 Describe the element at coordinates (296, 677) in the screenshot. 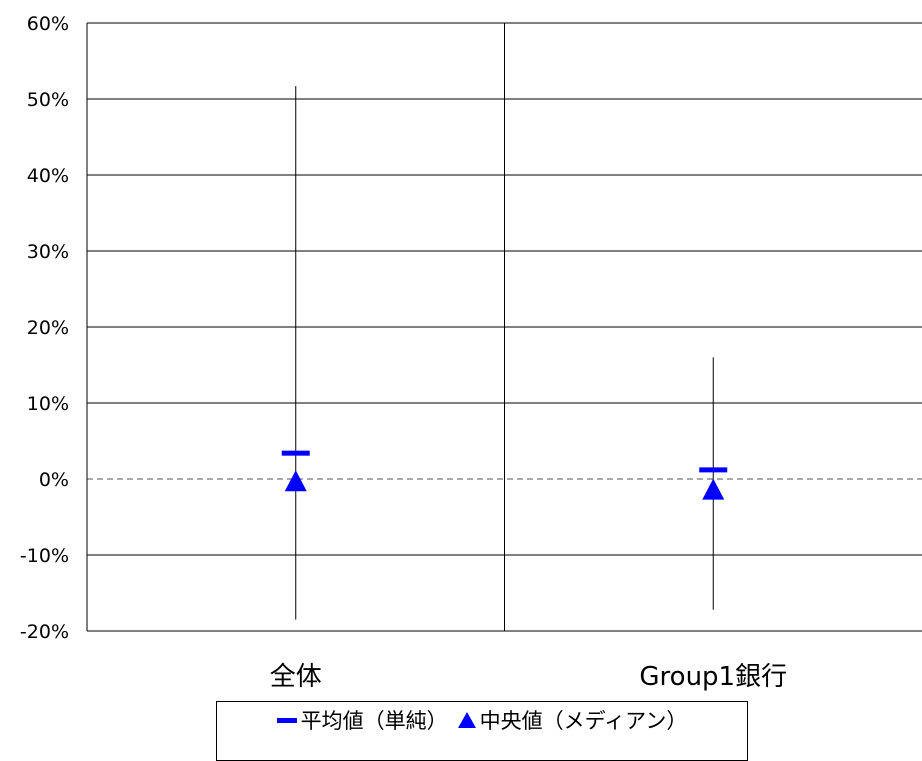

I see `x-category-label: 全体` at that location.